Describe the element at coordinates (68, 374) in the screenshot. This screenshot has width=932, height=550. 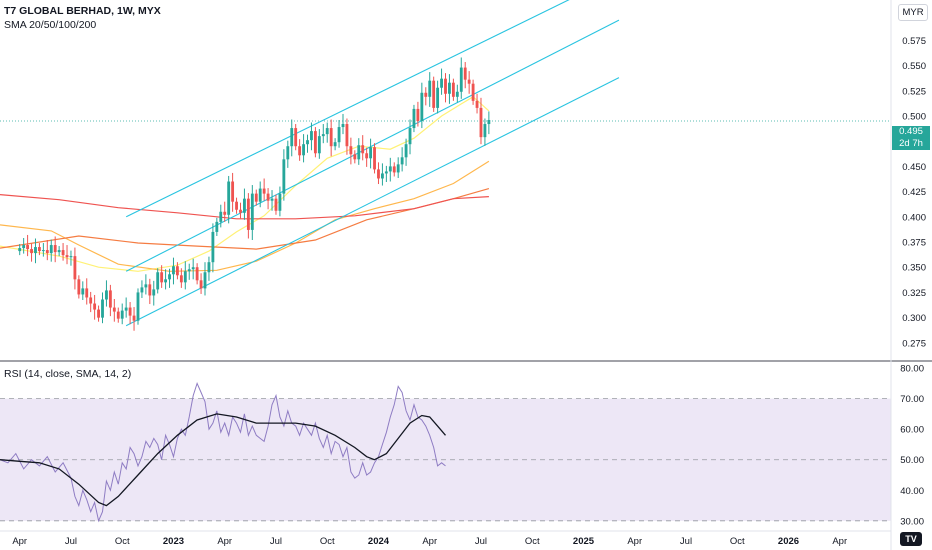
I see `rsi-legend: RSI (14, close, SMA, 14, 2)` at that location.